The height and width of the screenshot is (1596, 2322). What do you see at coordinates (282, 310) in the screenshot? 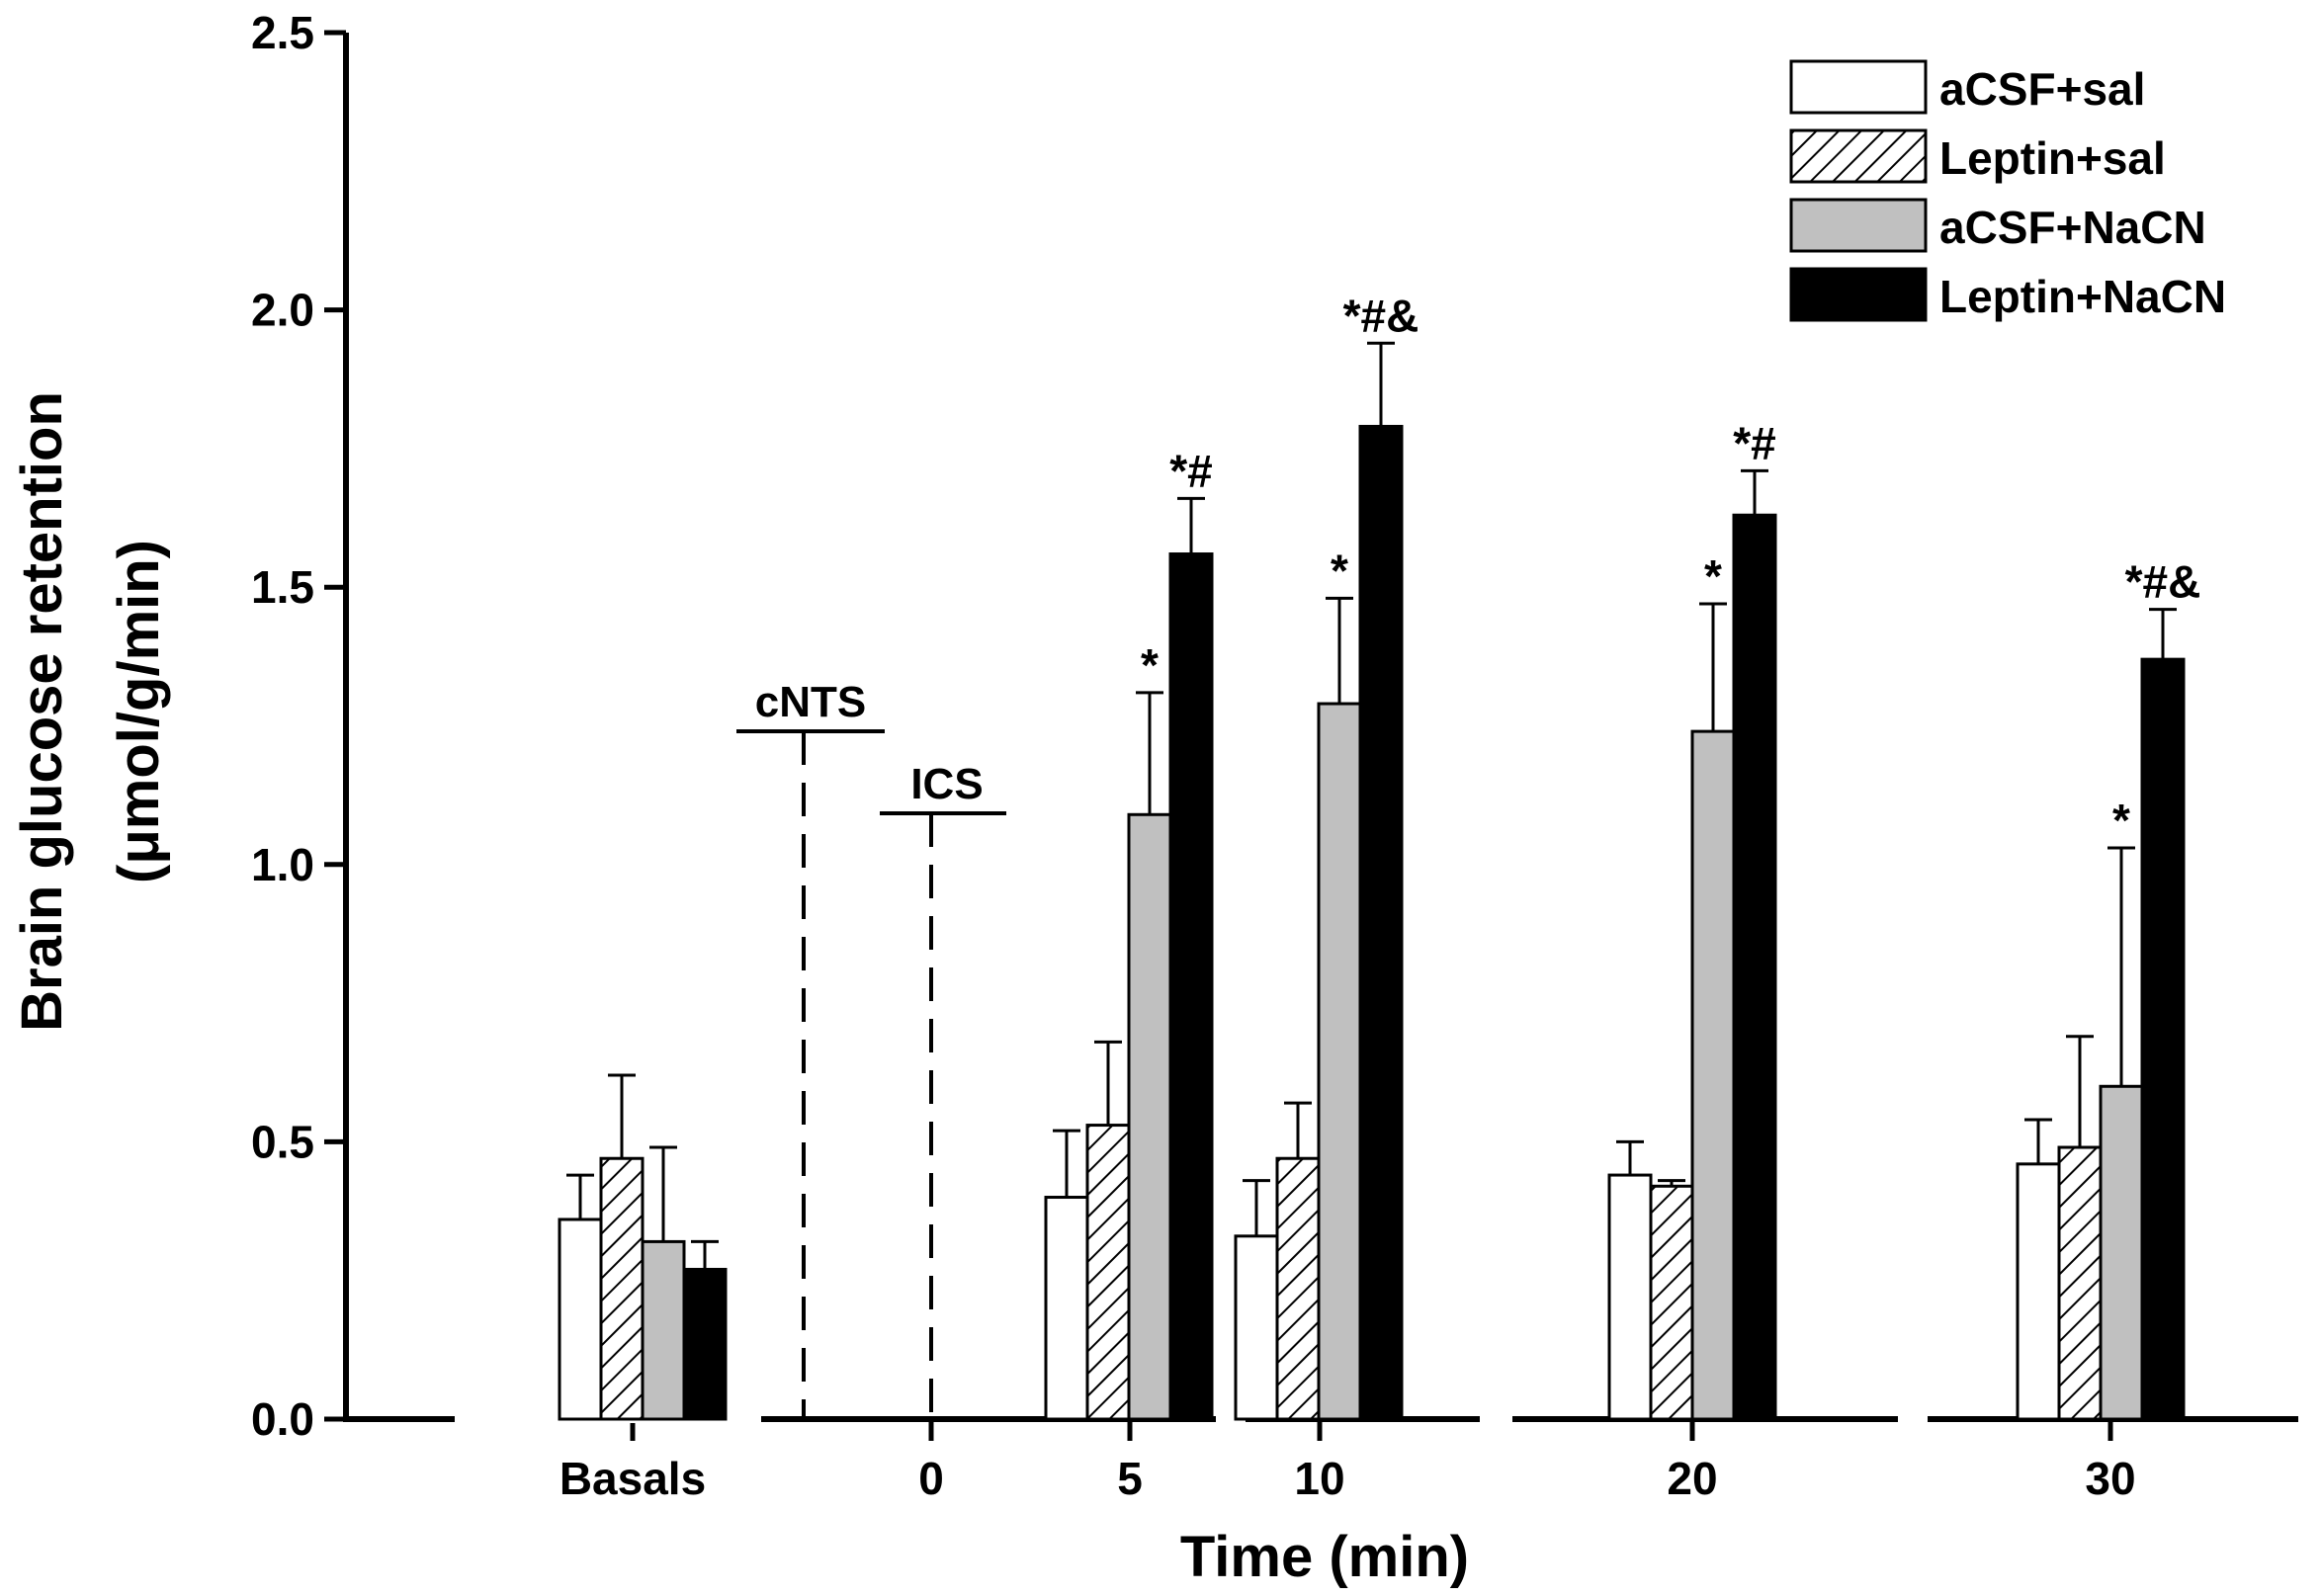
I see `y-tick-label: 2.0` at bounding box center [282, 310].